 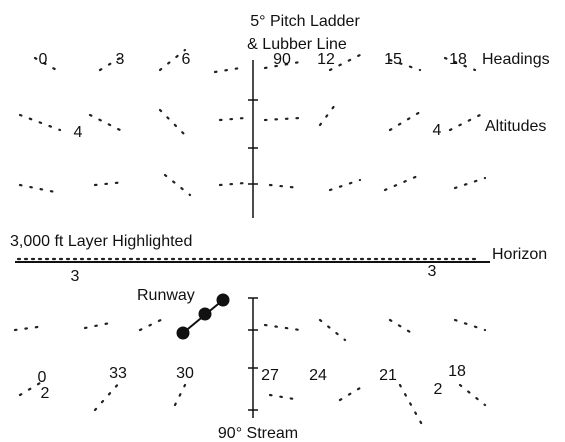 I want to click on heading-label: 30, so click(x=185, y=373).